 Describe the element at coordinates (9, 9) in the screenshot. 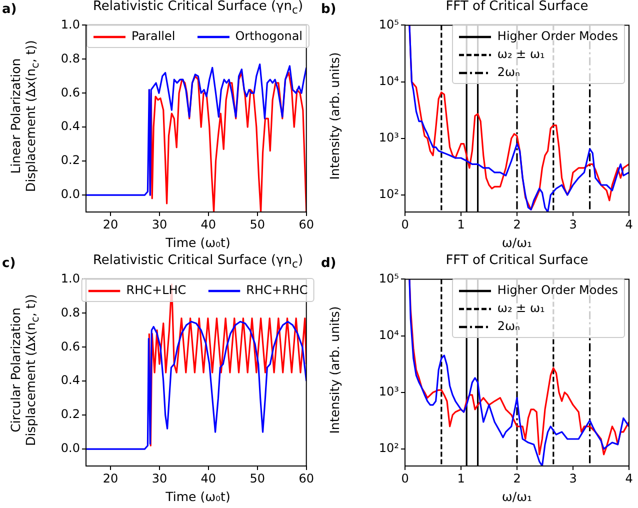

I see `text: a)` at that location.